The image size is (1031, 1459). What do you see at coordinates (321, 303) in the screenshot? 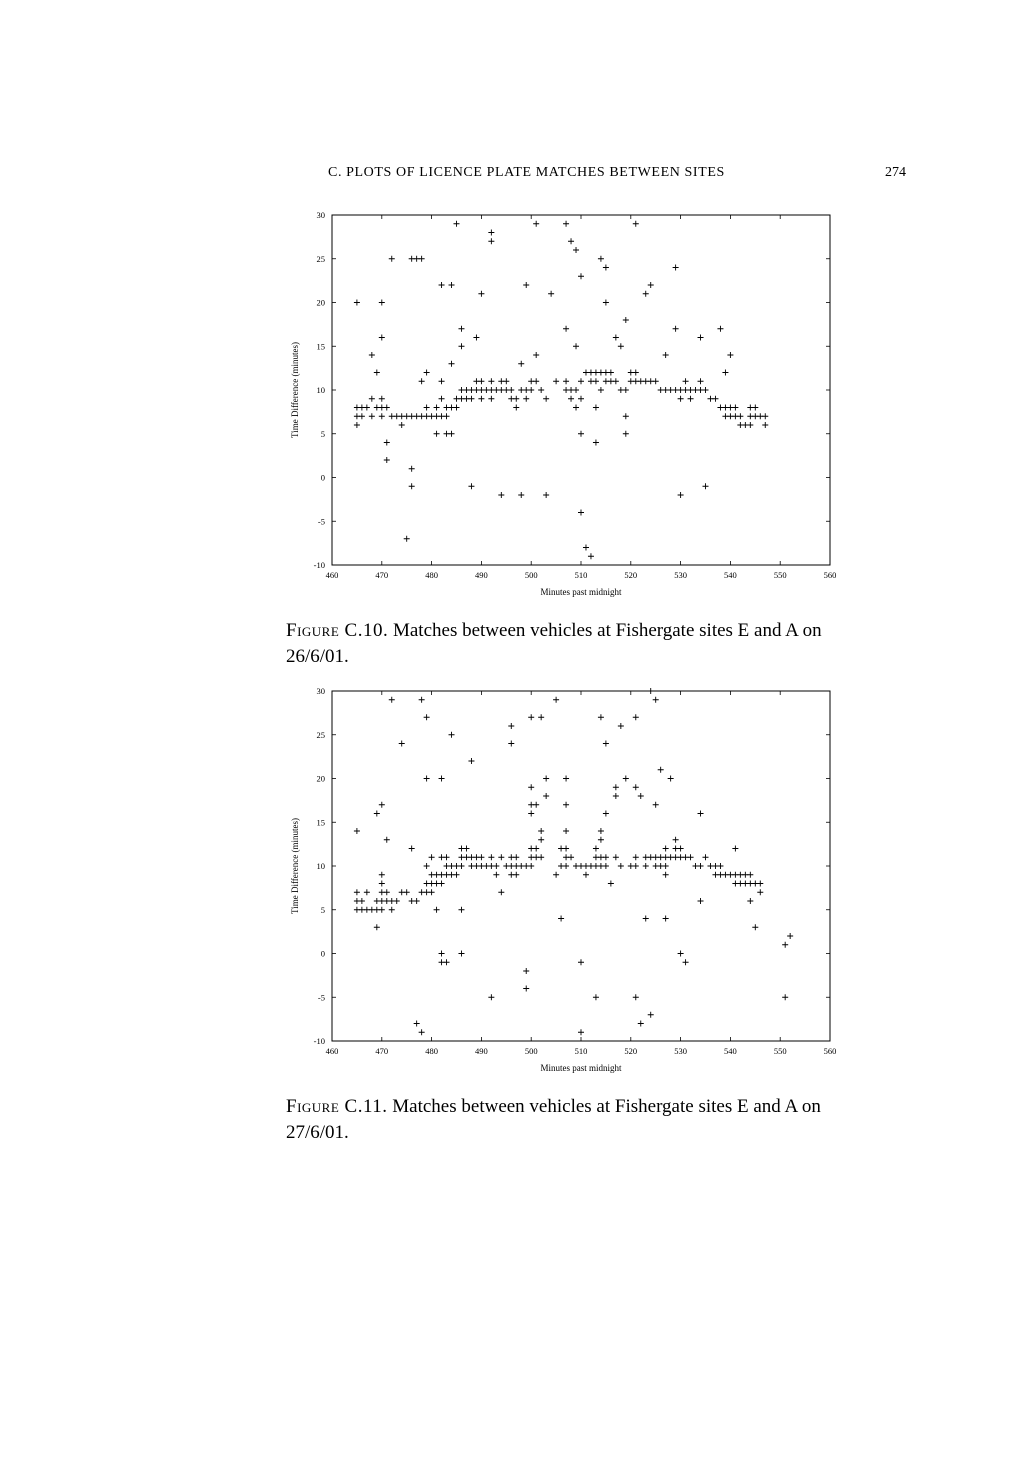
I see `y-tick-label: 20` at bounding box center [321, 303].